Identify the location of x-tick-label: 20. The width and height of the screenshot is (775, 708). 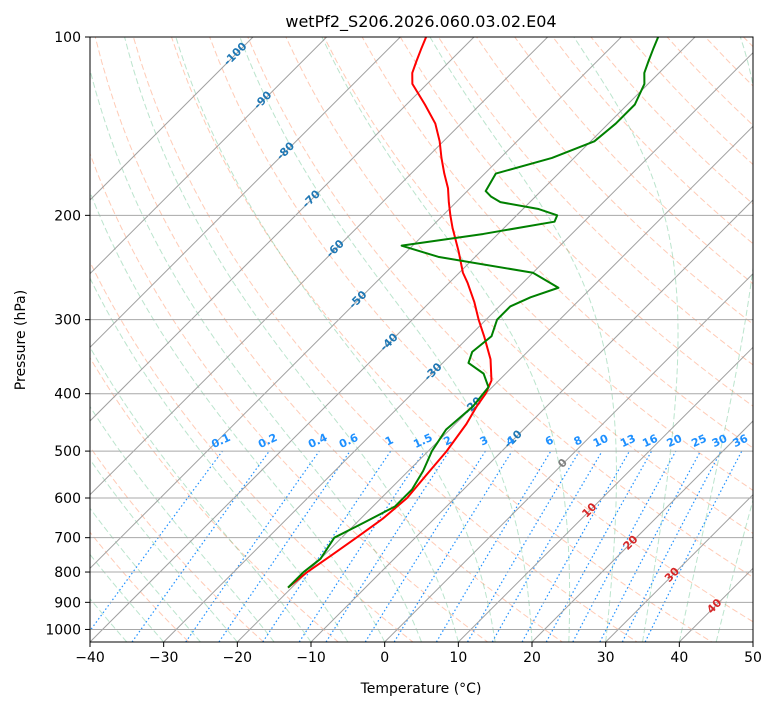
(532, 658).